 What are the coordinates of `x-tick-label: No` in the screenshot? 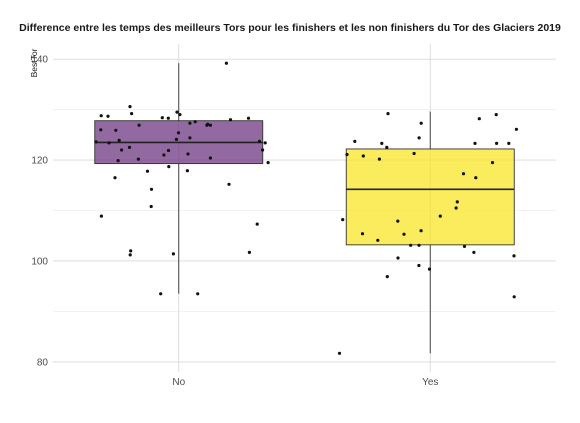 It's located at (178, 382).